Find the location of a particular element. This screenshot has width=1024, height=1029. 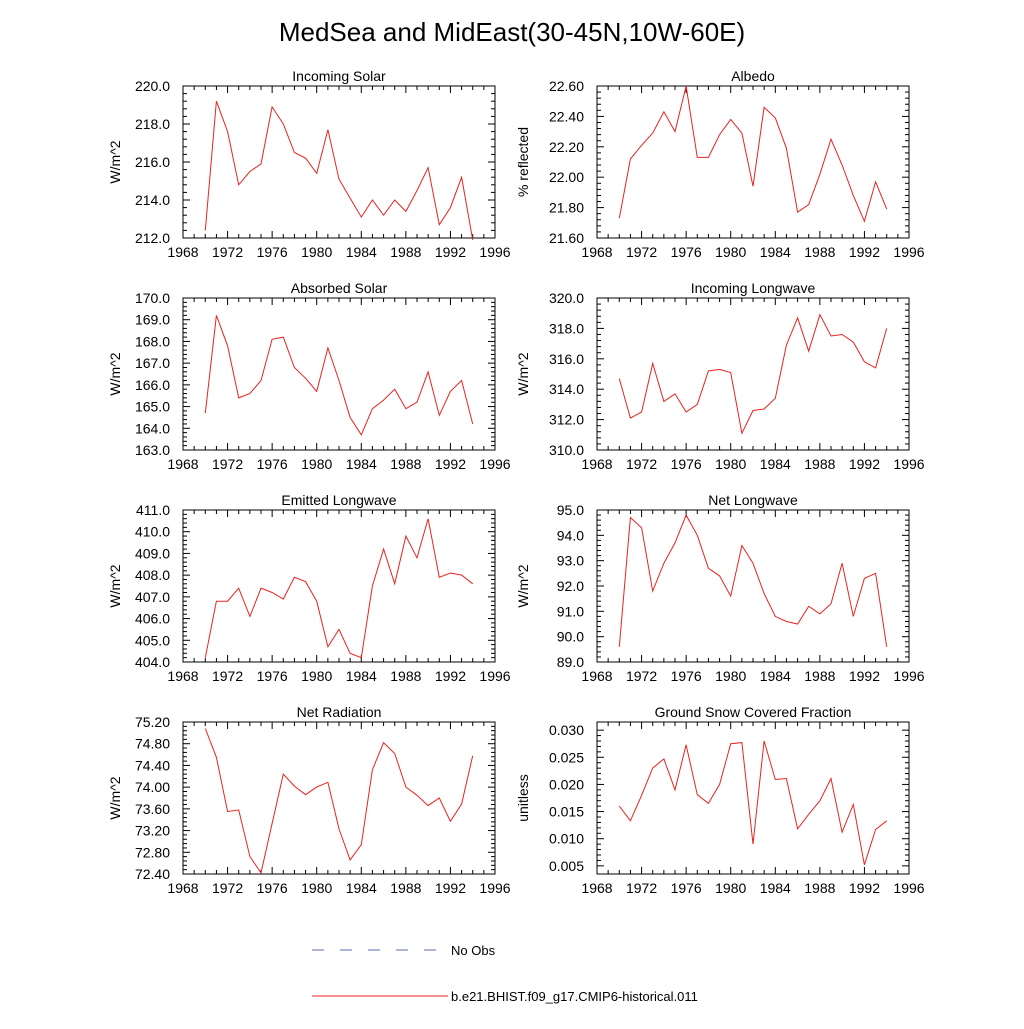

y-tick-label: 0.005 is located at coordinates (566, 866).